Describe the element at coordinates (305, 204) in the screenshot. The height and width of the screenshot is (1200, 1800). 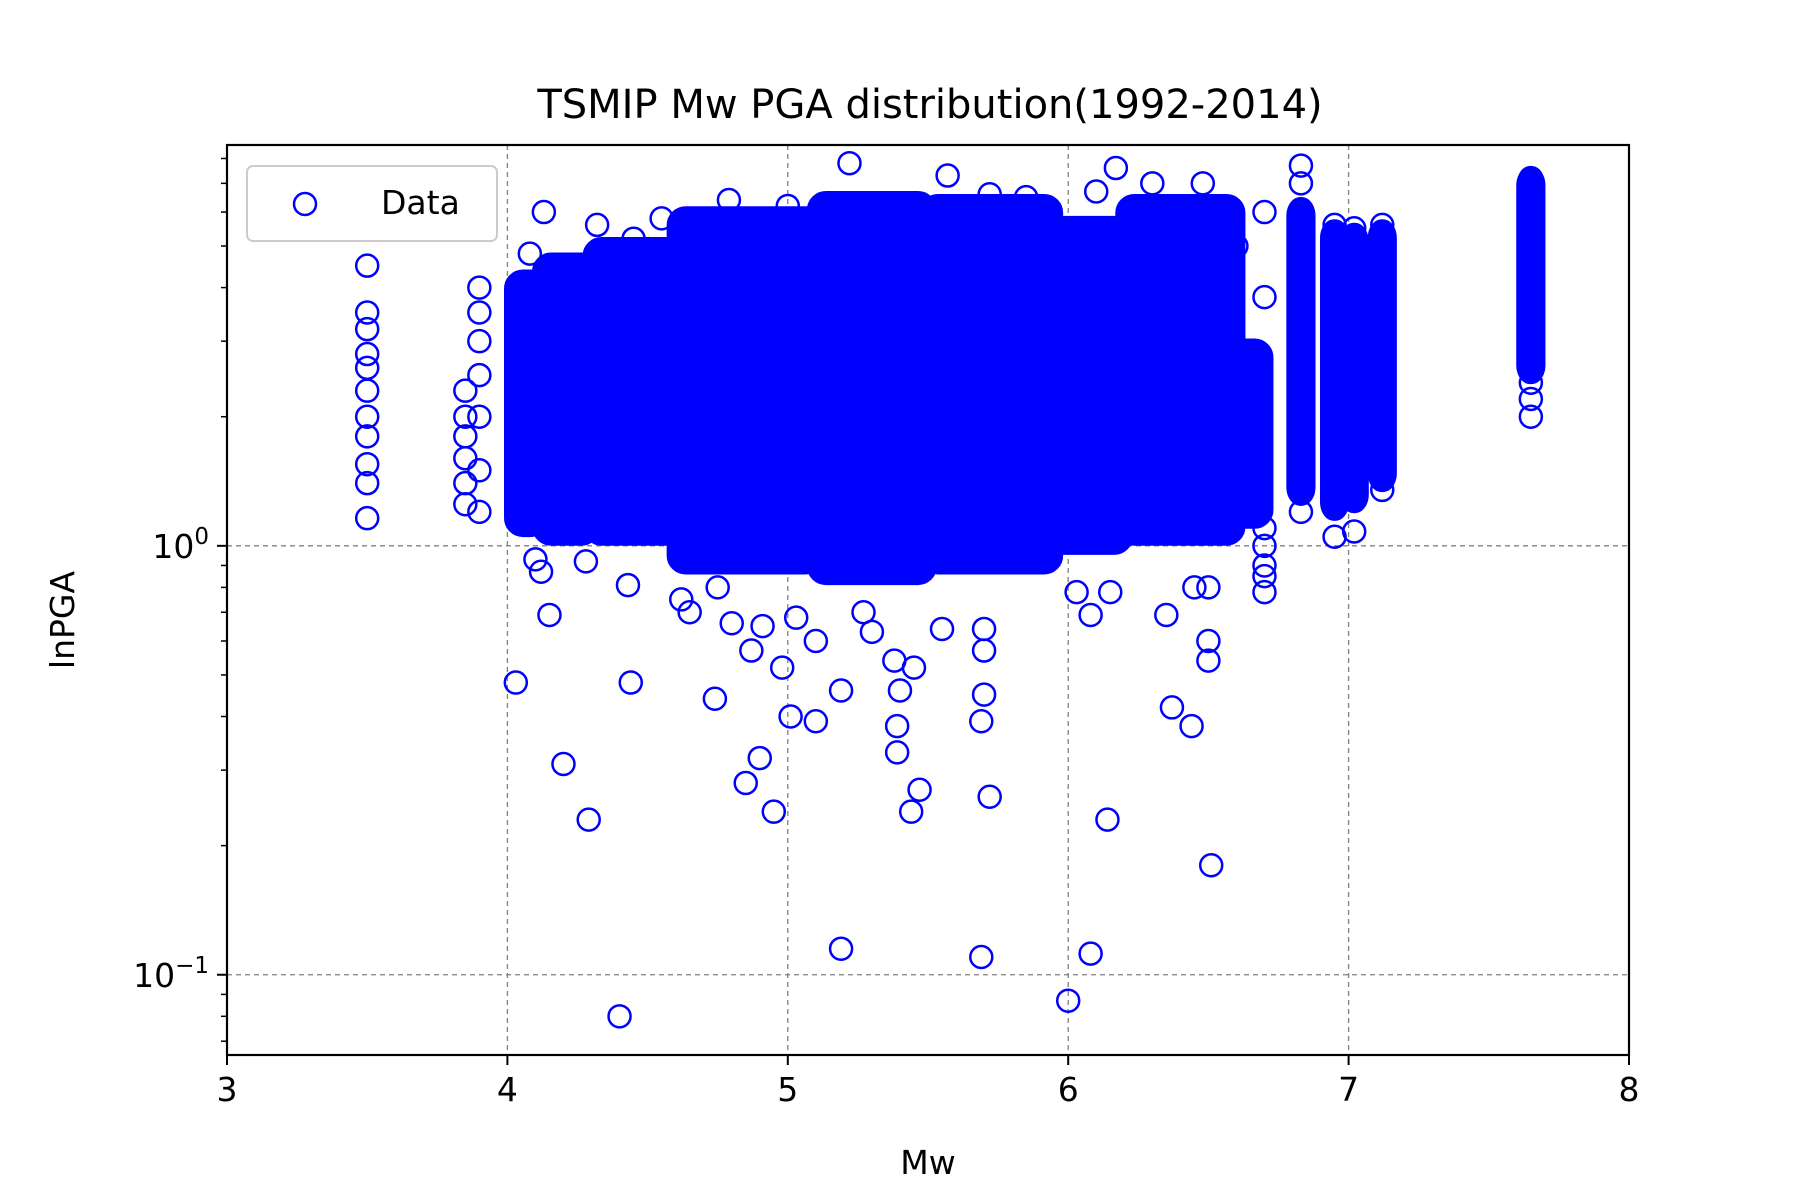
I see `legend-marker-data` at that location.